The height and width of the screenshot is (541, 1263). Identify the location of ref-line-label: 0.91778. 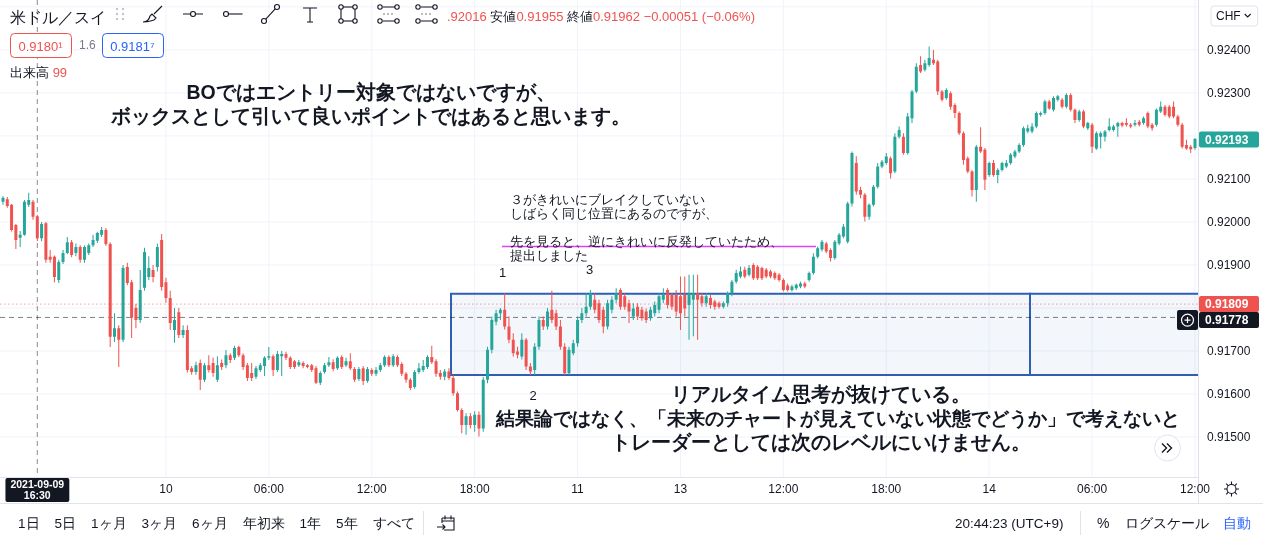
(1227, 320).